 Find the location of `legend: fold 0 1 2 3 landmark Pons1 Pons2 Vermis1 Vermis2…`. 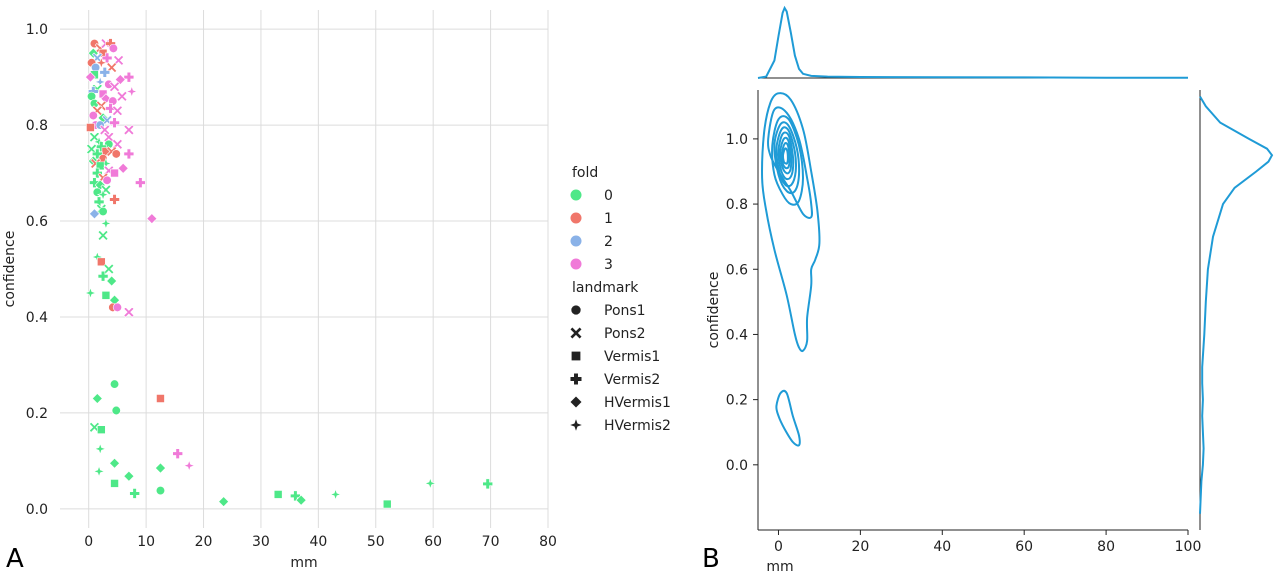

legend: fold 0 1 2 3 landmark Pons1 Pons2 Vermis1 Vermis2… is located at coordinates (620, 299).